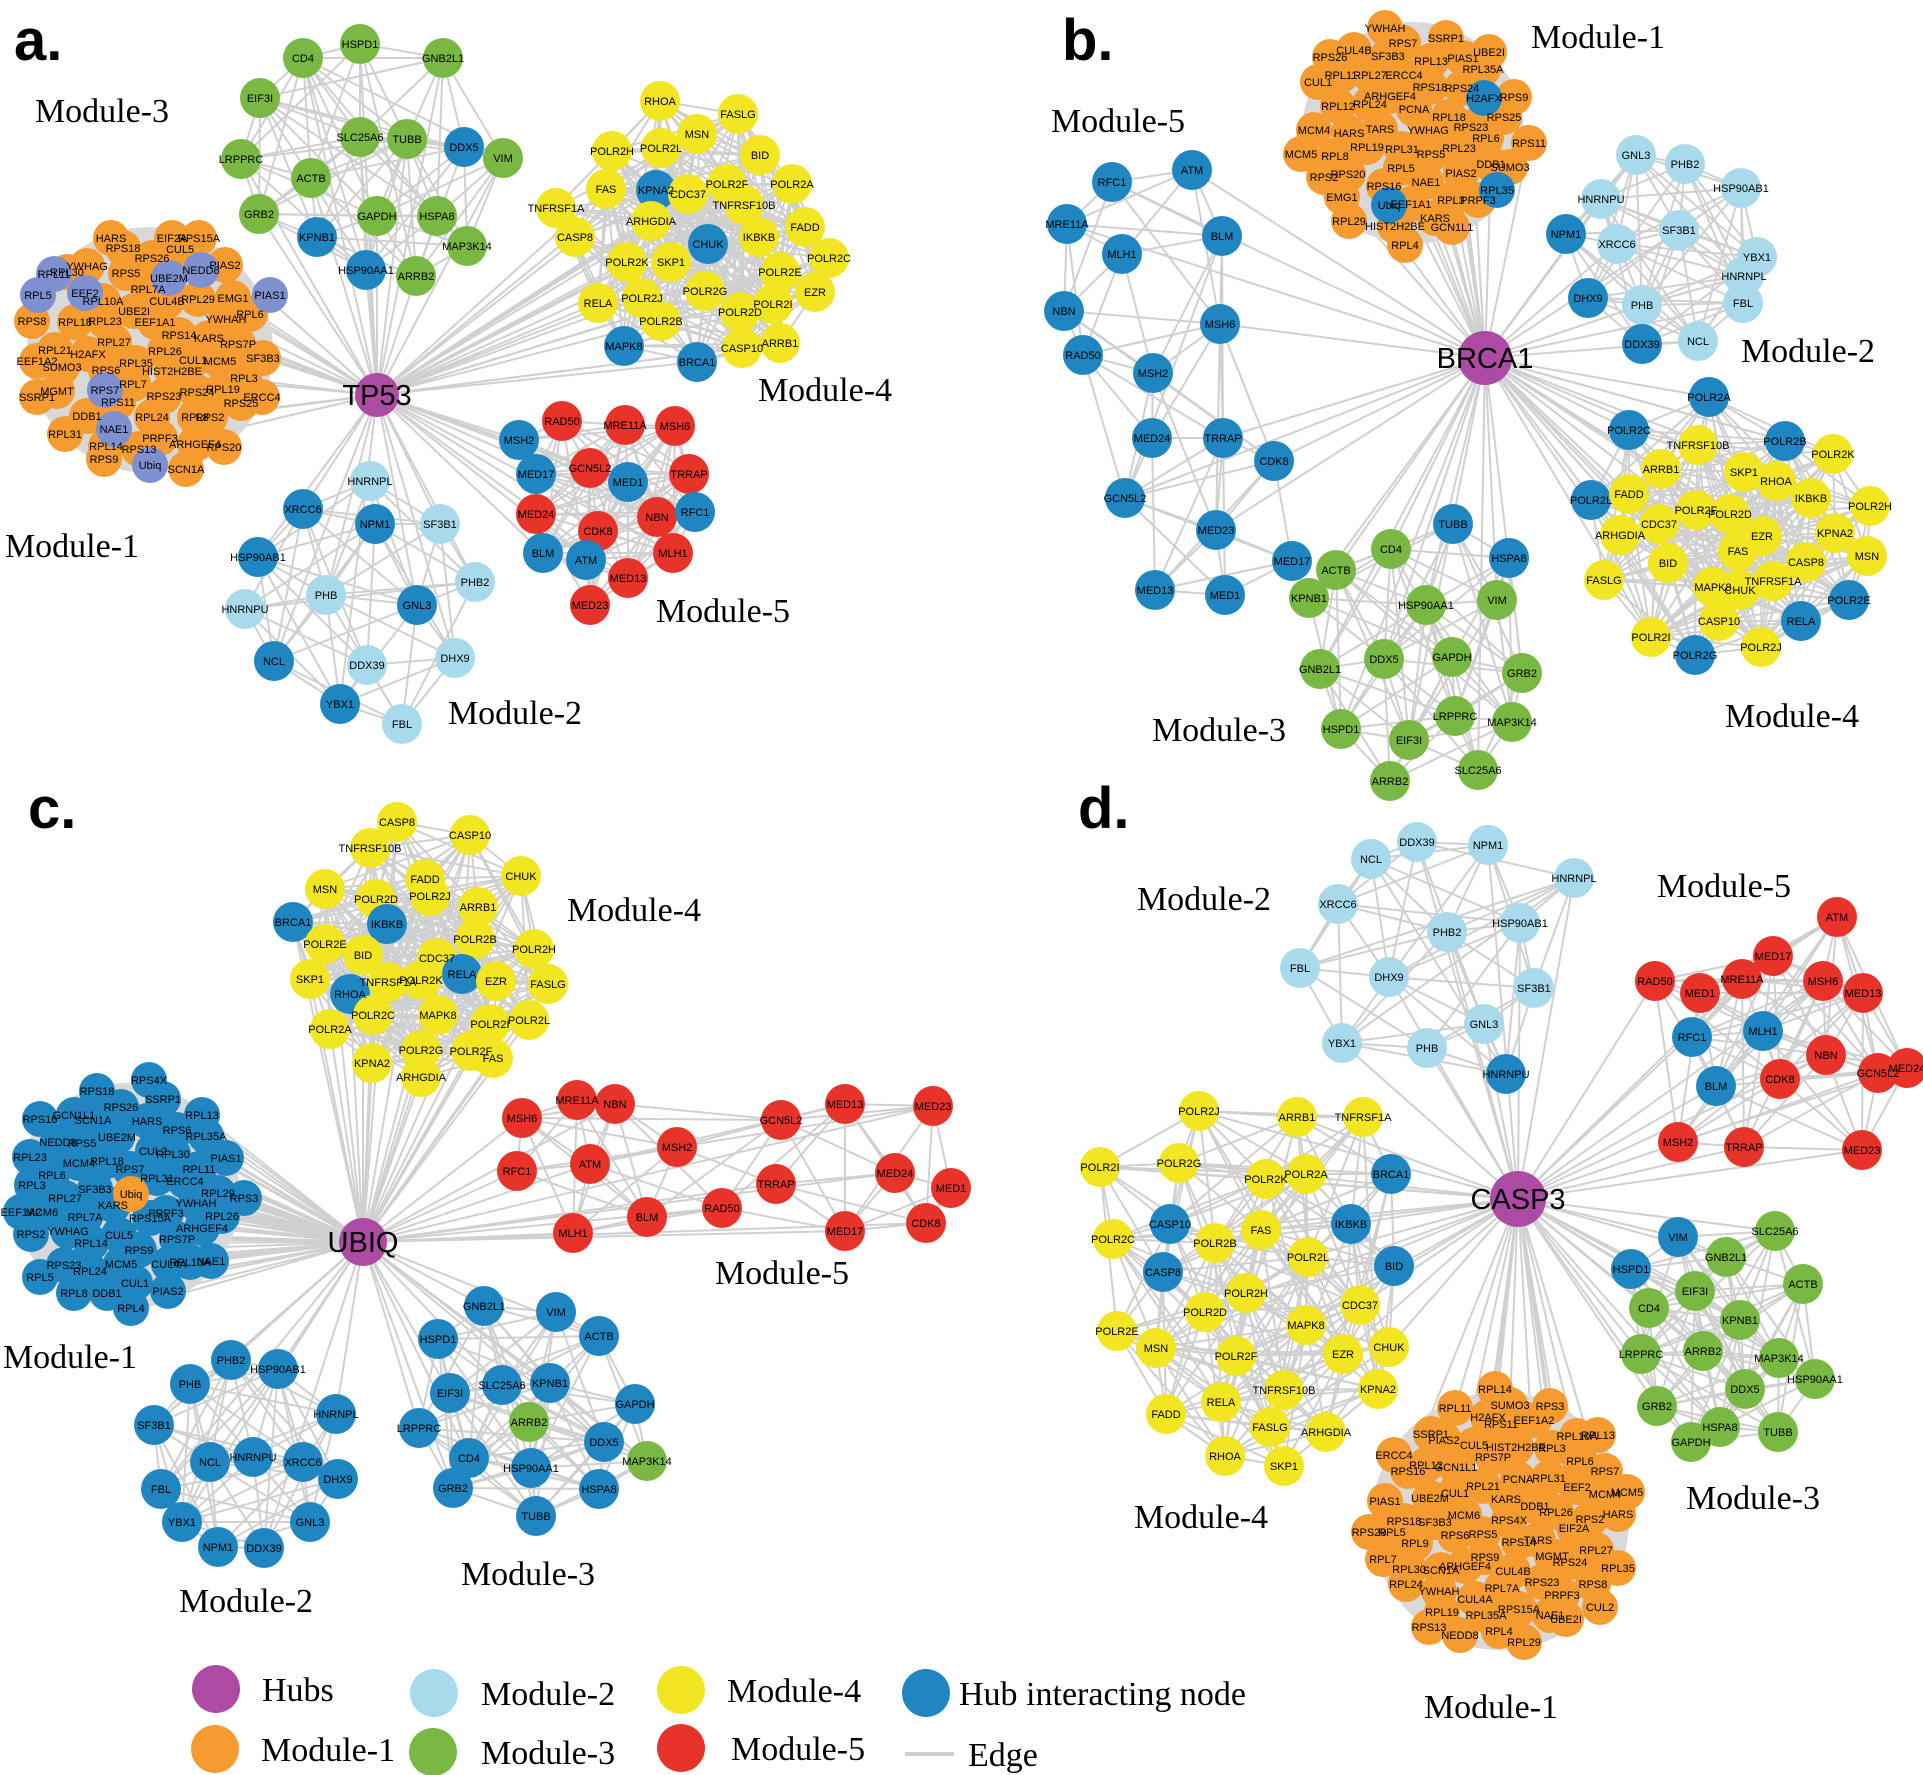 The image size is (1923, 1775). I want to click on svg-text: RPL31, so click(157, 1179).